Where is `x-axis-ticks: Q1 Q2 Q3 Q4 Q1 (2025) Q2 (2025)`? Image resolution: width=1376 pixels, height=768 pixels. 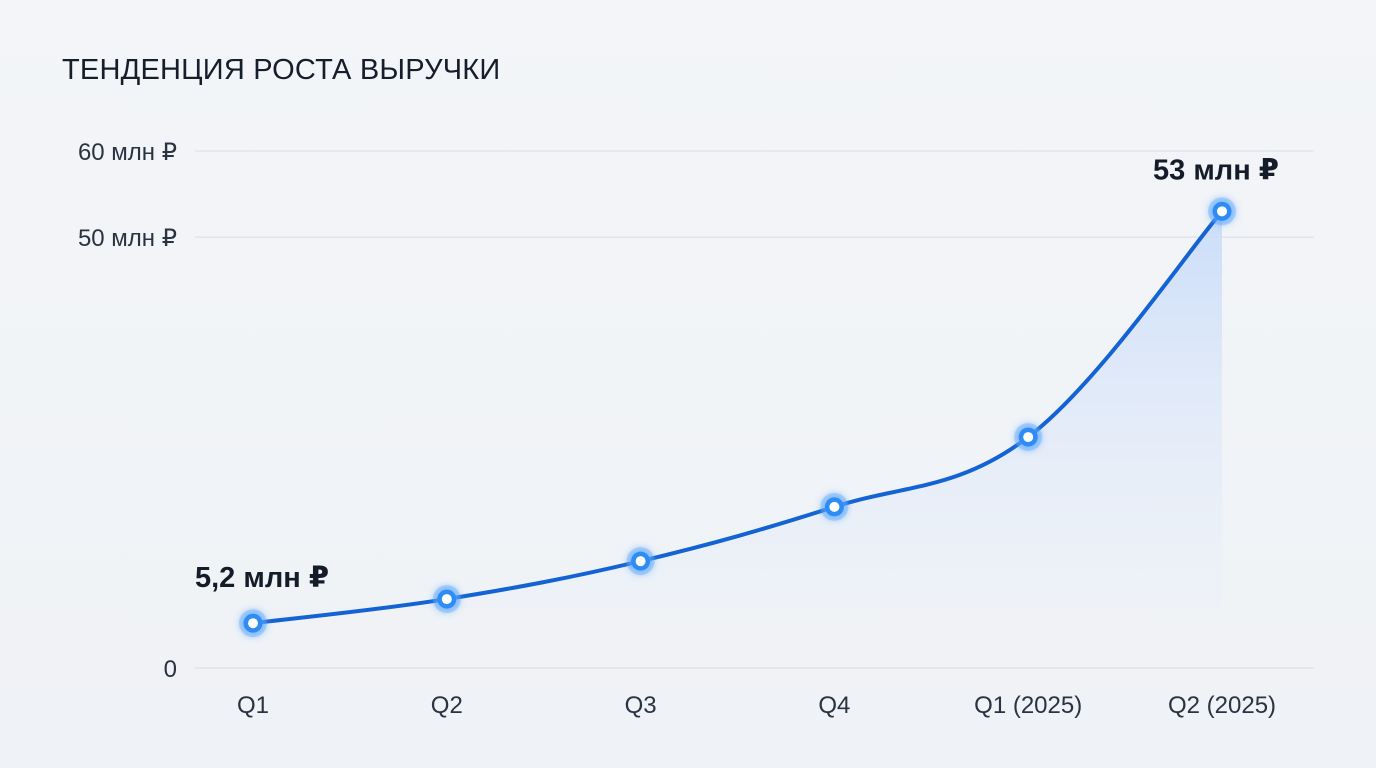 x-axis-ticks: Q1 Q2 Q3 Q4 Q1 (2025) Q2 (2025) is located at coordinates (756, 705).